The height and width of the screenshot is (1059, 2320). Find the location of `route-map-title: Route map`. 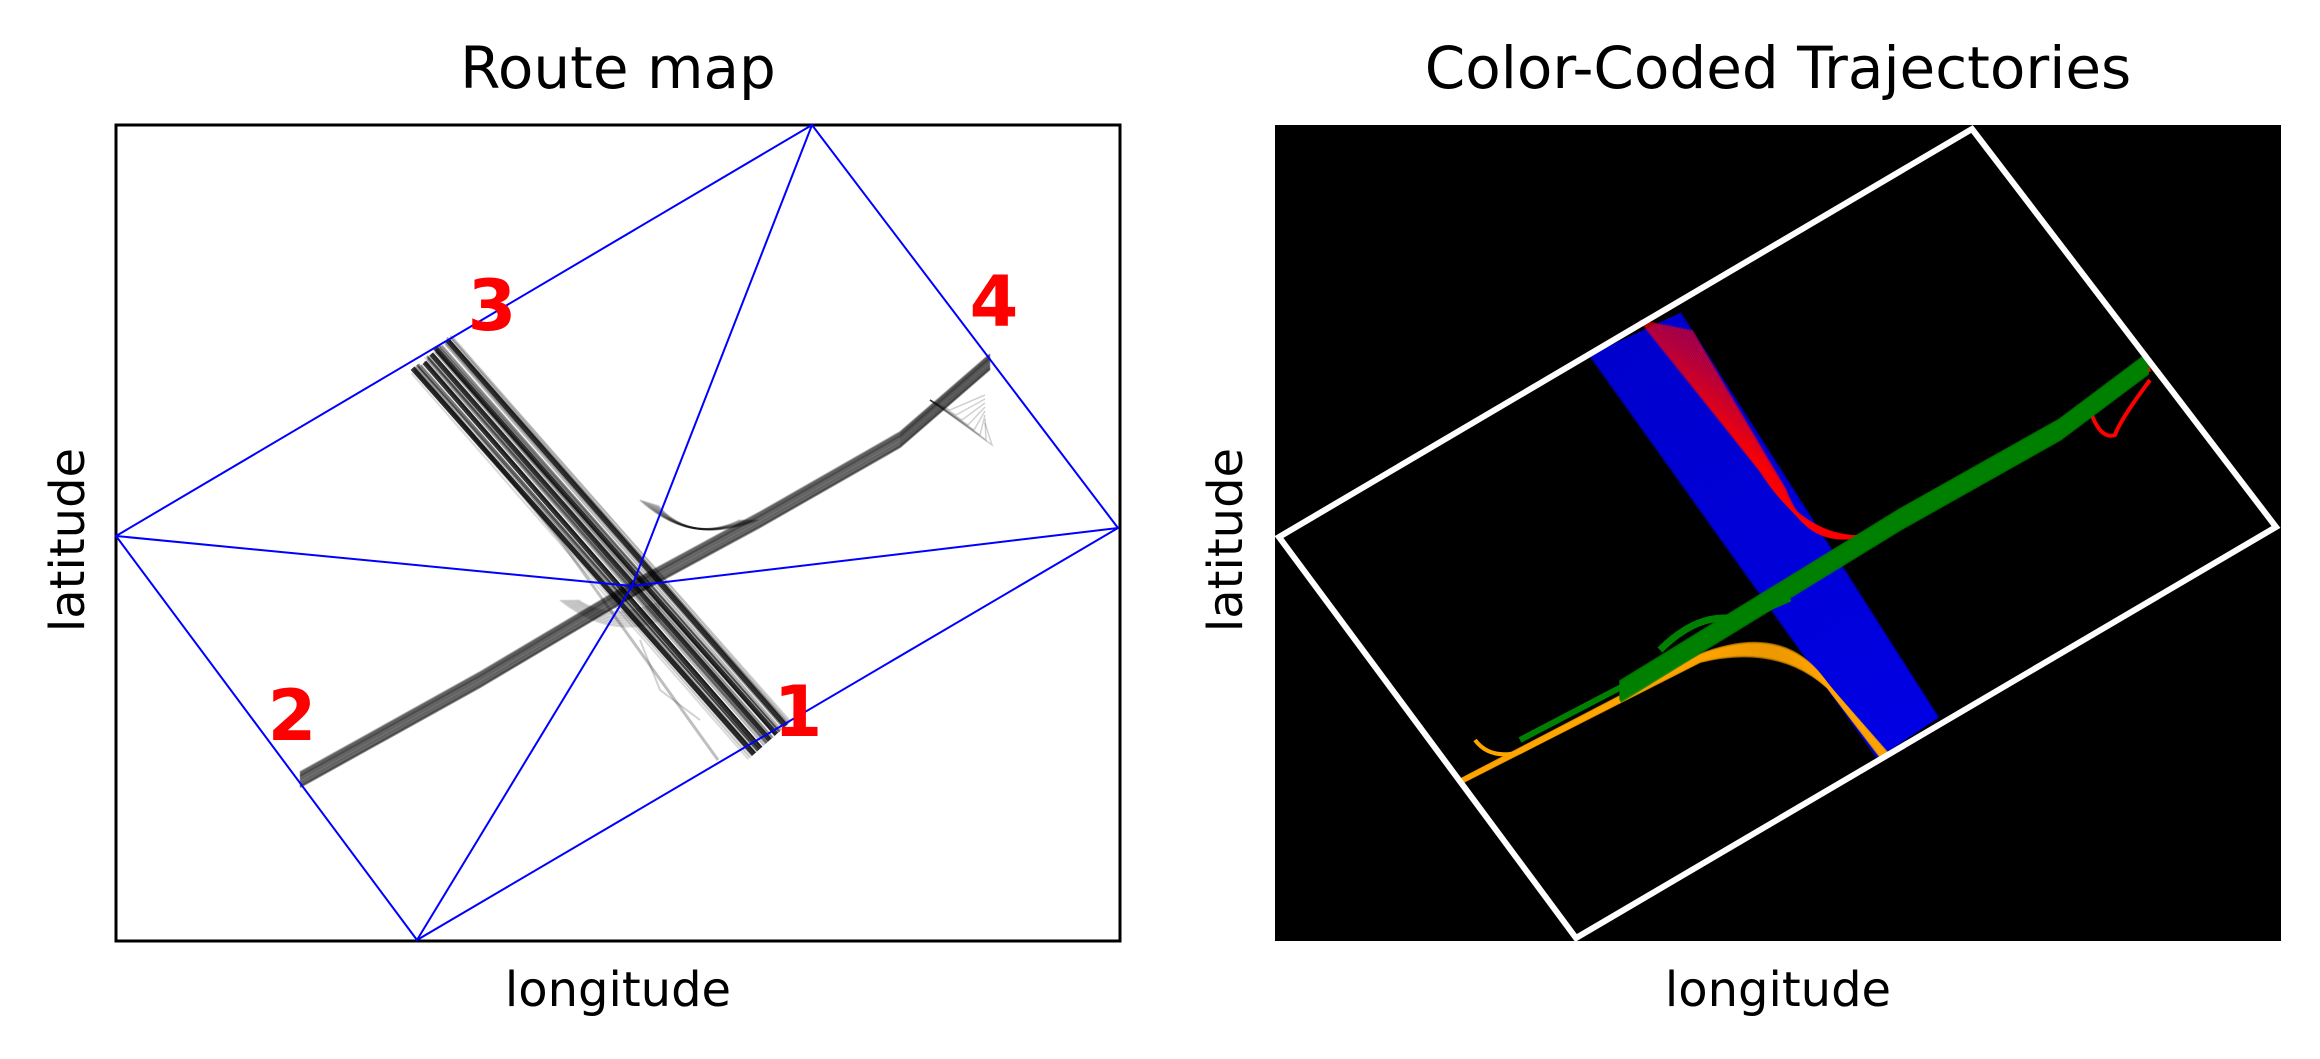

route-map-title: Route map is located at coordinates (618, 68).